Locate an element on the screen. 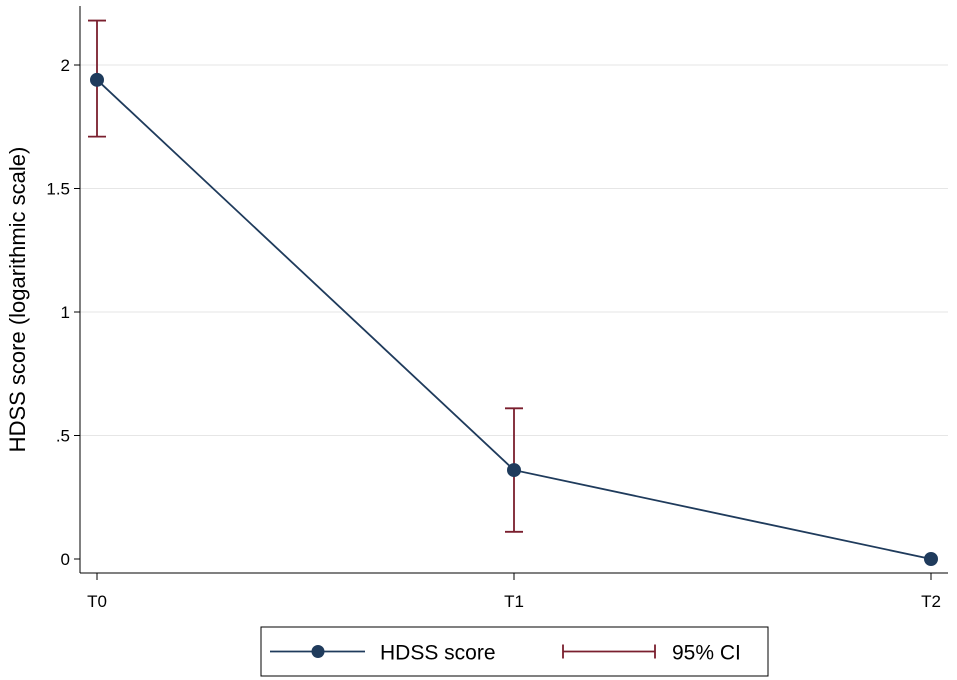 The height and width of the screenshot is (680, 957). x-tick-label-t1: T1 is located at coordinates (514, 601).